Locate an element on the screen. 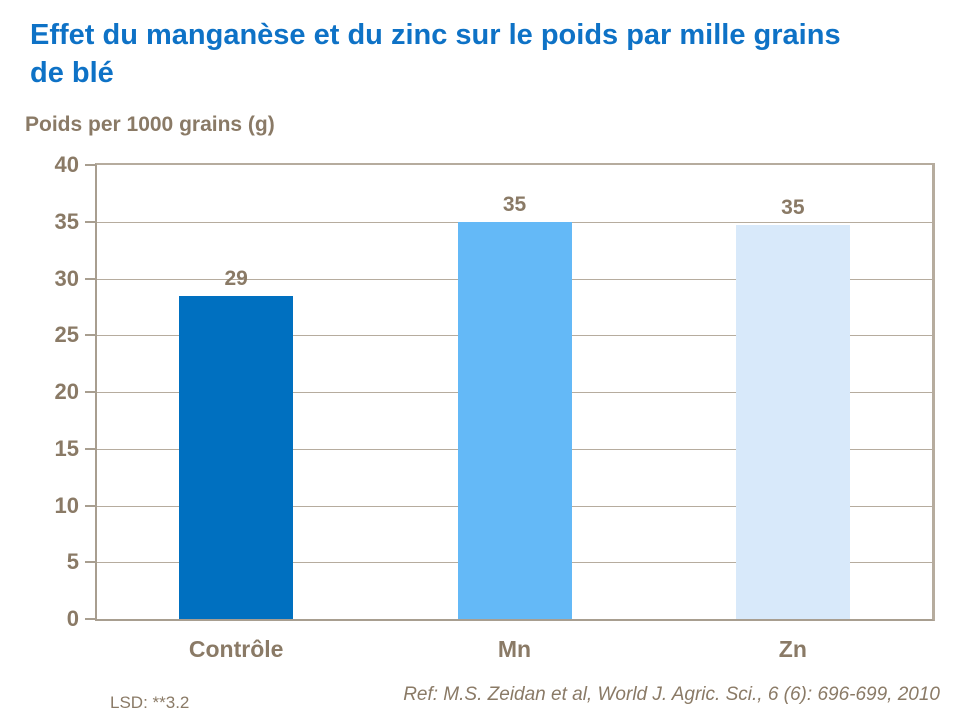  y-axis-tick-label-0: 0 is located at coordinates (72, 618).